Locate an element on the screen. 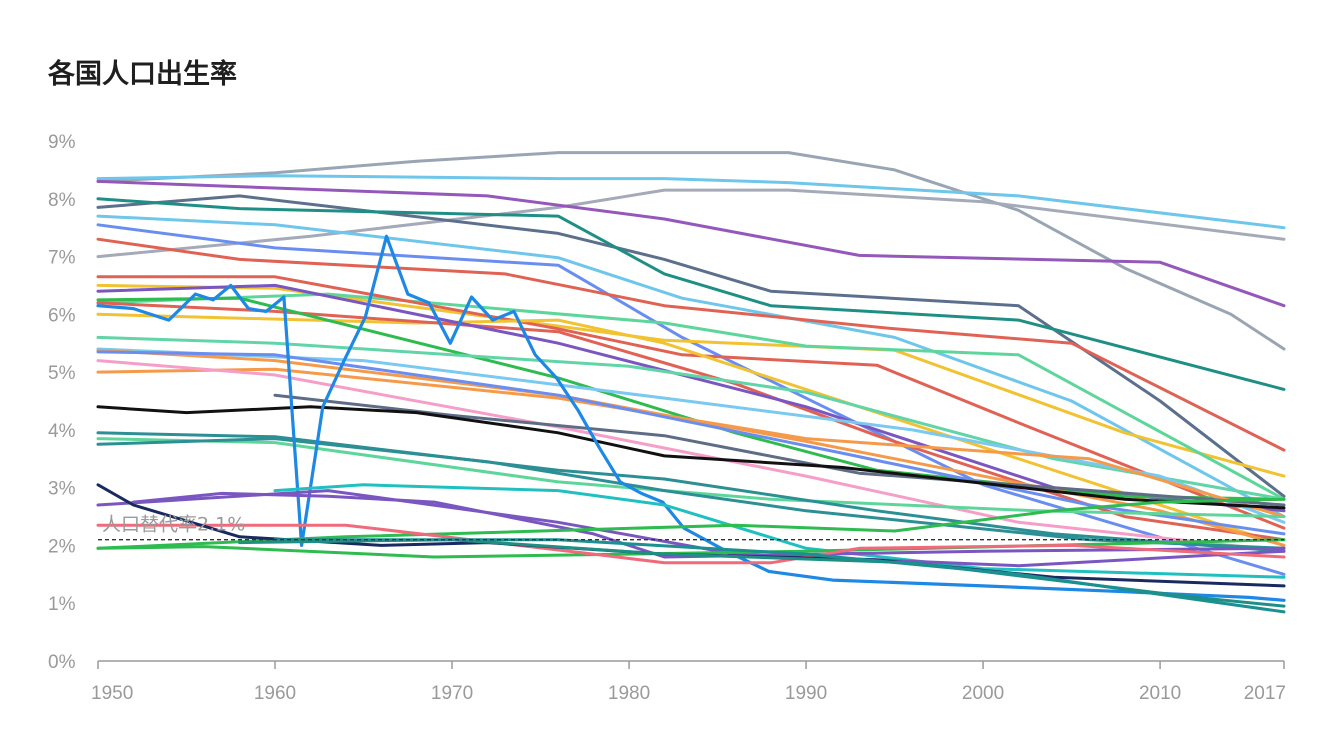 The image size is (1328, 750). x-tick-label: 1950 is located at coordinates (112, 693).